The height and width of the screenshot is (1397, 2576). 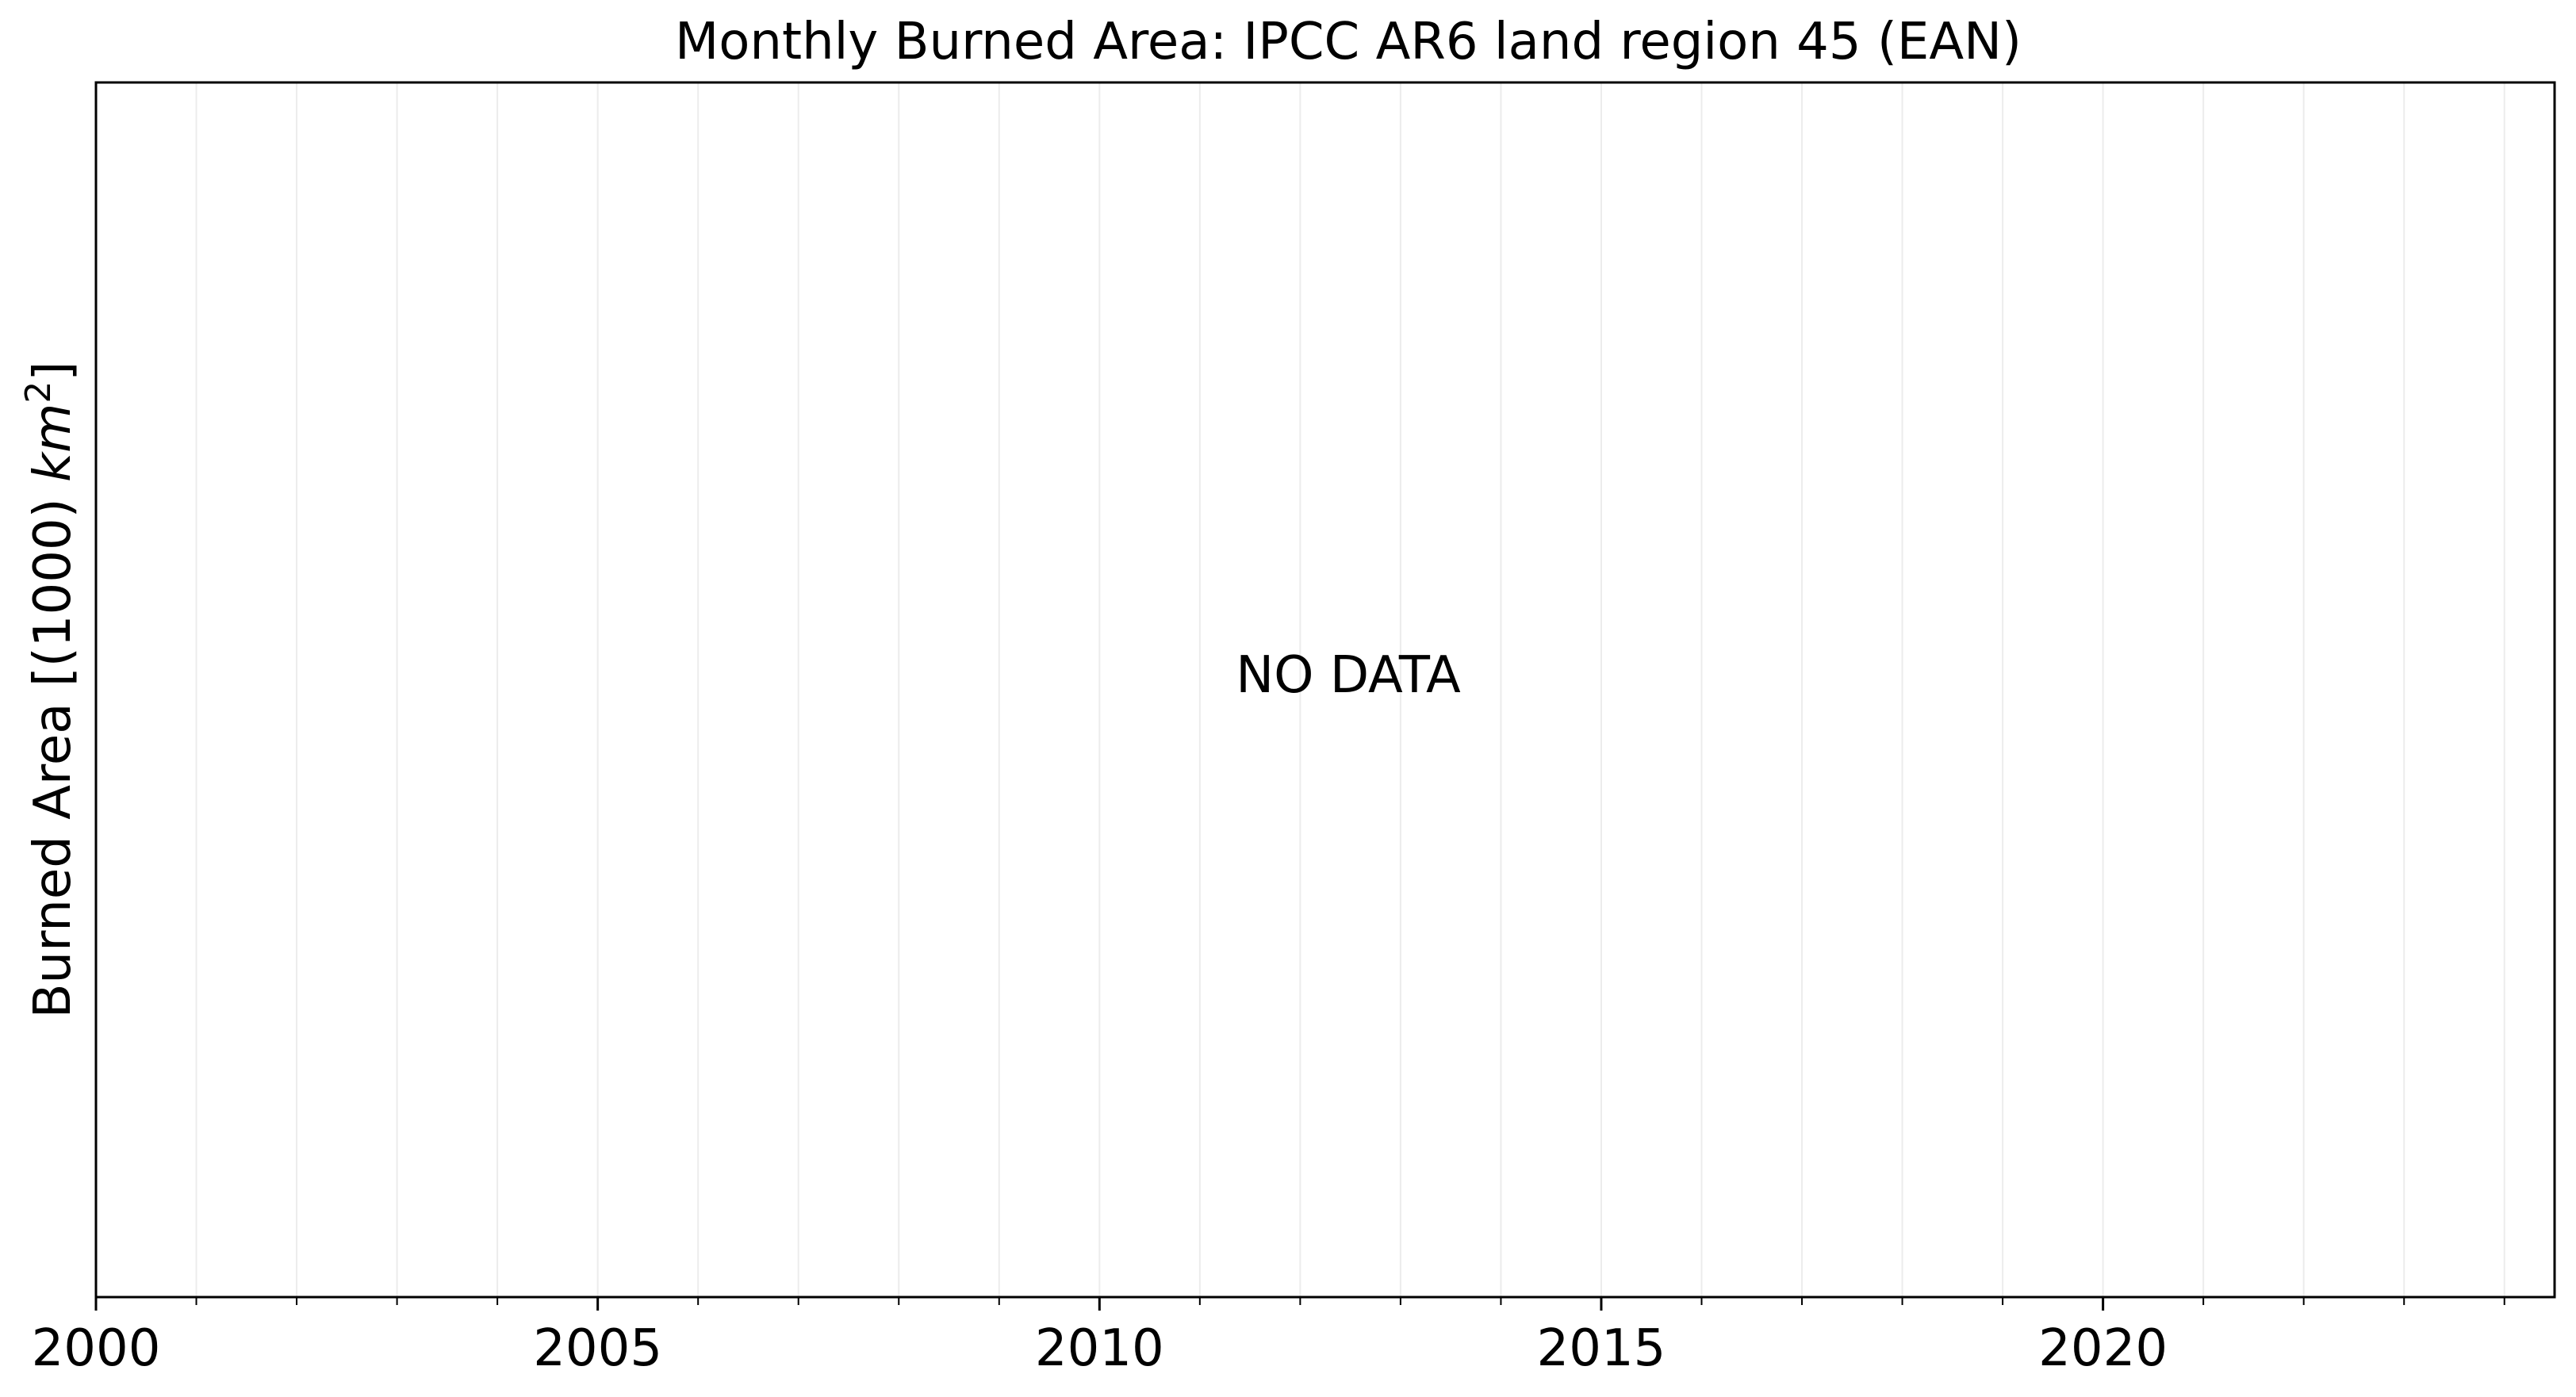 I want to click on no-data-annotation: NO DATA, so click(x=1348, y=676).